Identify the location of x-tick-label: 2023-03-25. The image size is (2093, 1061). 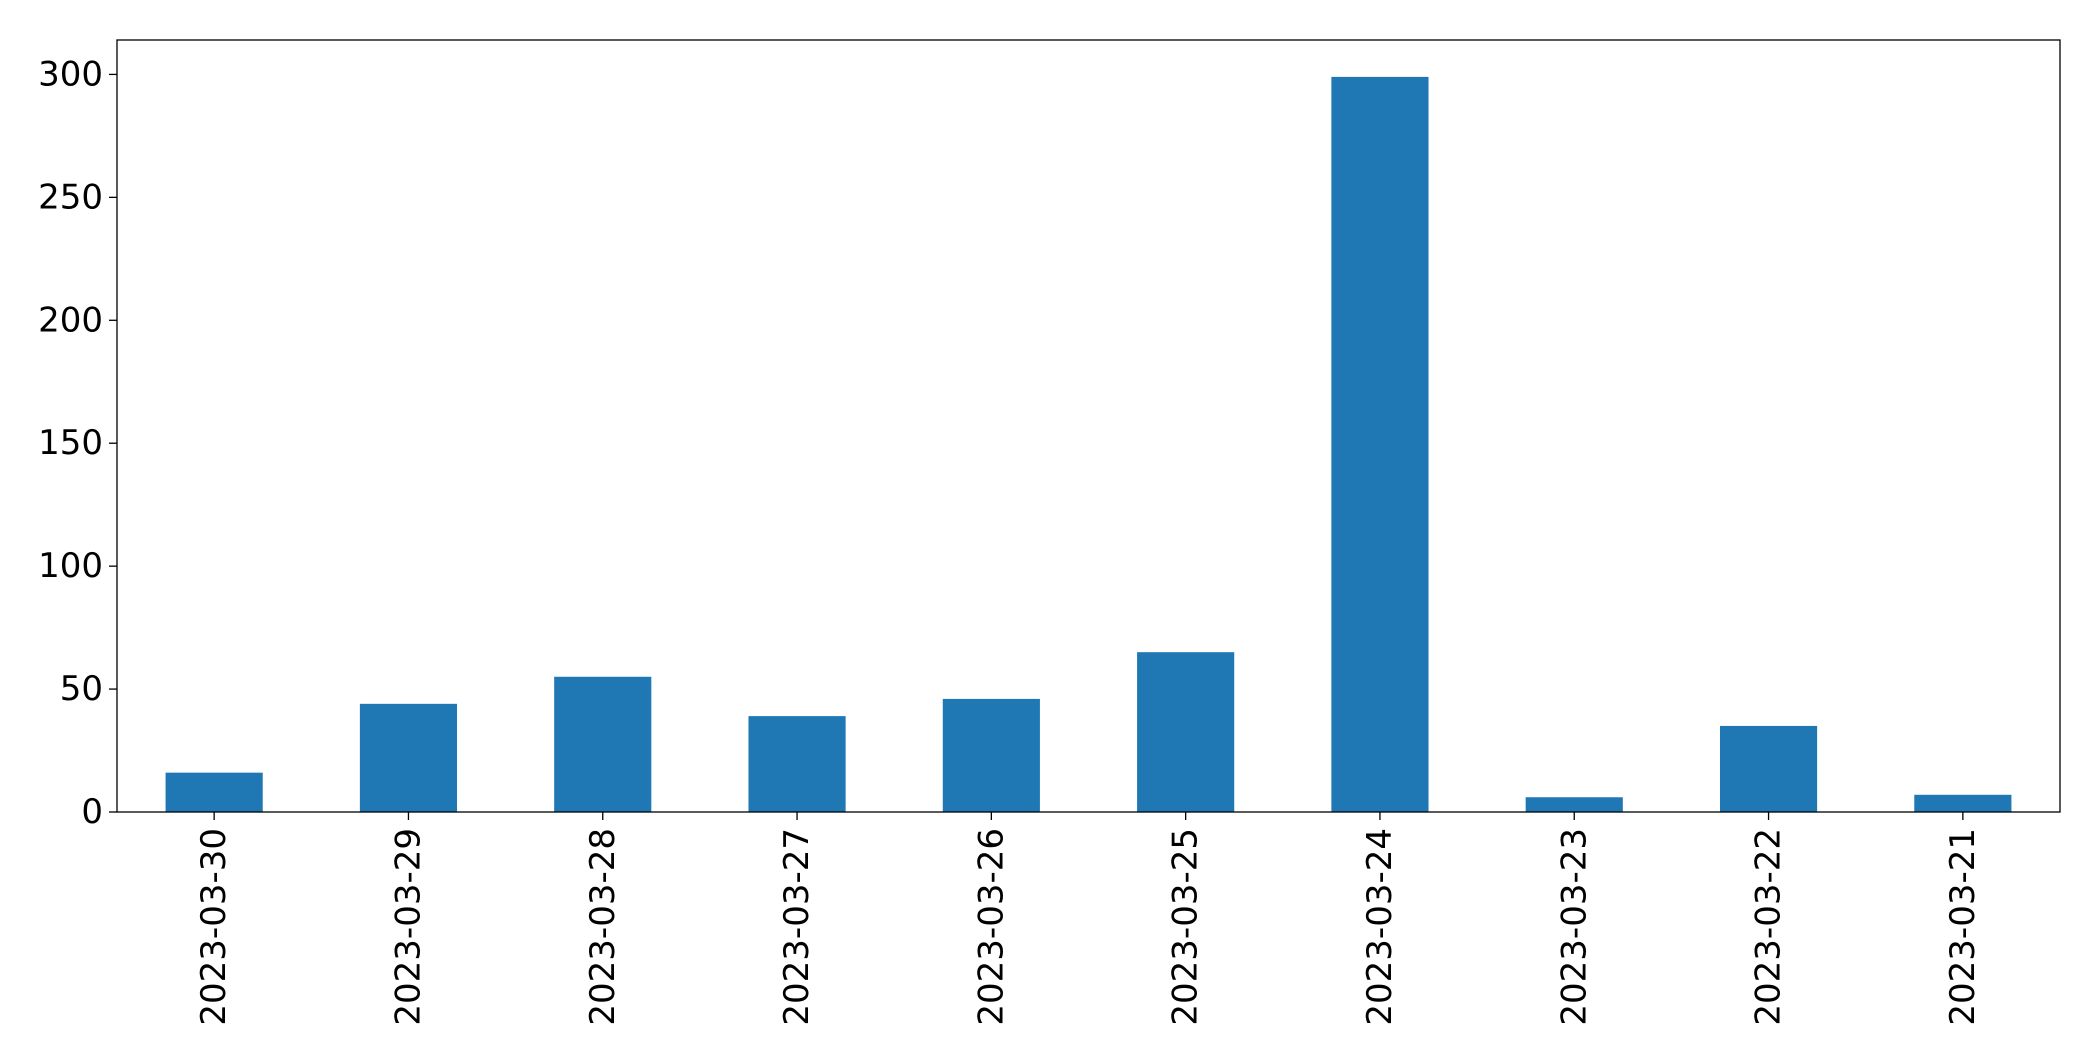
(1186, 927).